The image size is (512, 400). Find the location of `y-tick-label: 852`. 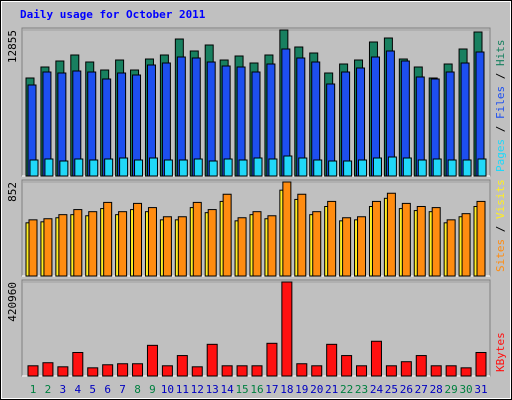

y-tick-label: 852 is located at coordinates (12, 192).